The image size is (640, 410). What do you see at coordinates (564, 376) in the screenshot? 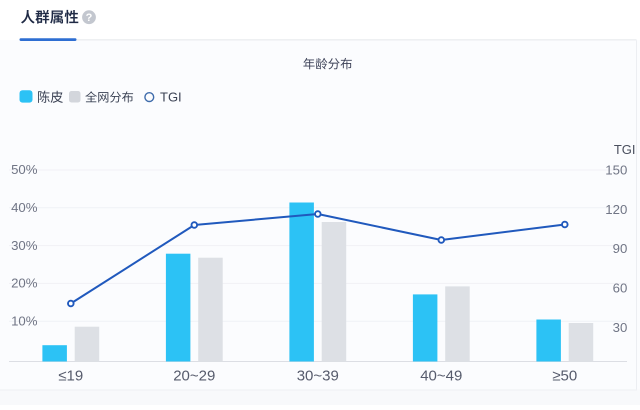
I see `svg-text: ≥50` at bounding box center [564, 376].